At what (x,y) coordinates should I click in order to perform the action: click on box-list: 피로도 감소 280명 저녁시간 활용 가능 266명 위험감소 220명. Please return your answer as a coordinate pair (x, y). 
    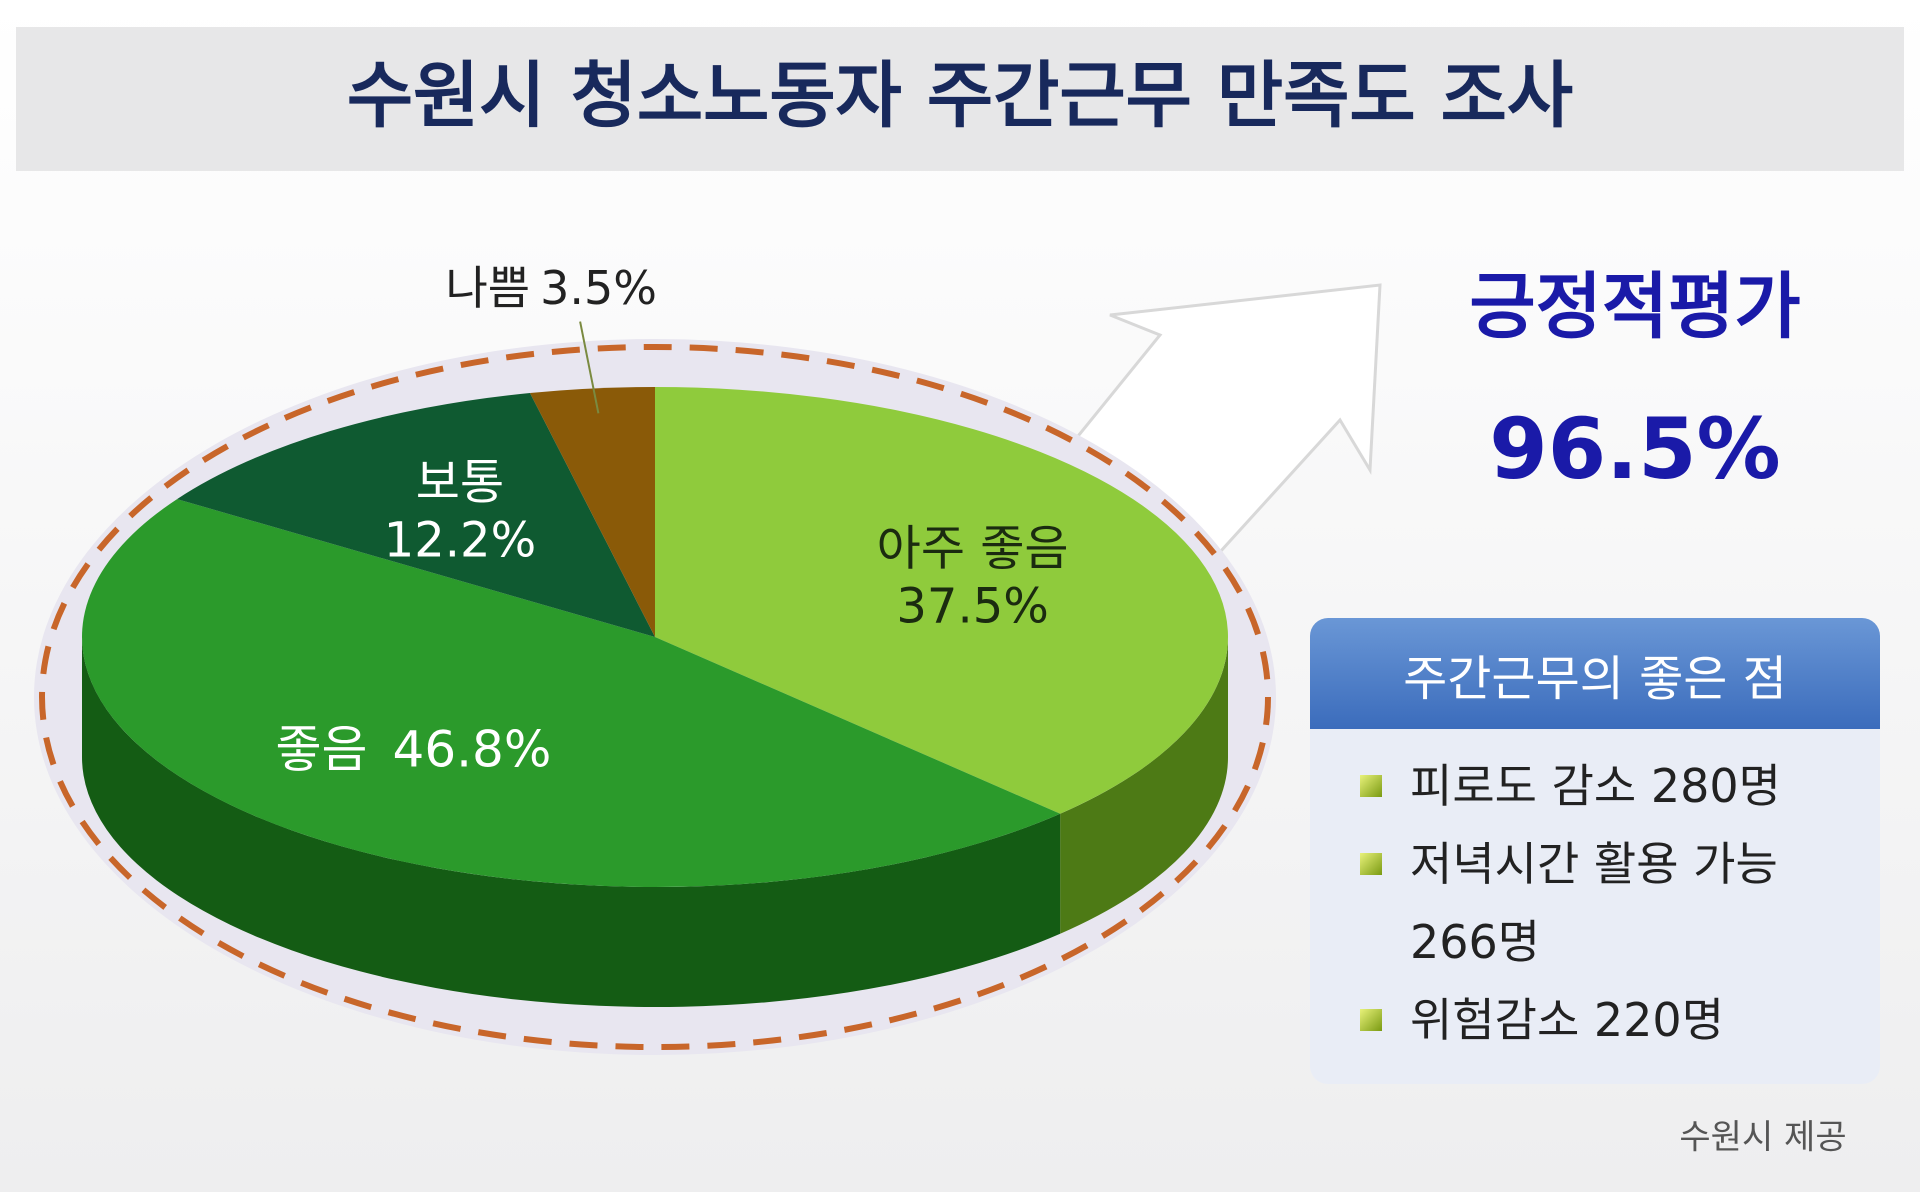
    Looking at the image, I should click on (1595, 894).